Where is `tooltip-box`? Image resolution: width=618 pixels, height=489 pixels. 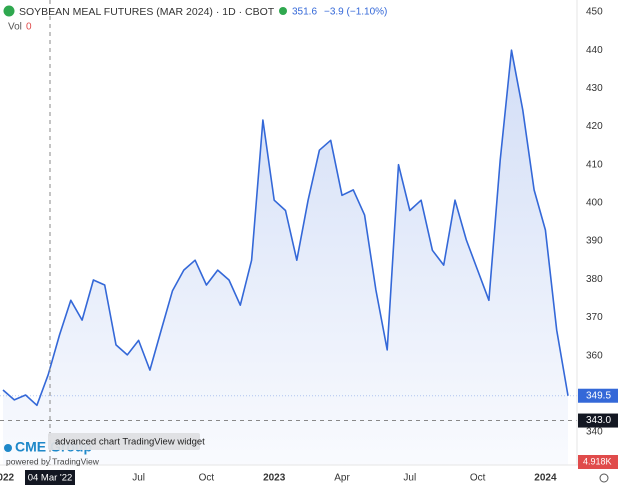 tooltip-box is located at coordinates (124, 441).